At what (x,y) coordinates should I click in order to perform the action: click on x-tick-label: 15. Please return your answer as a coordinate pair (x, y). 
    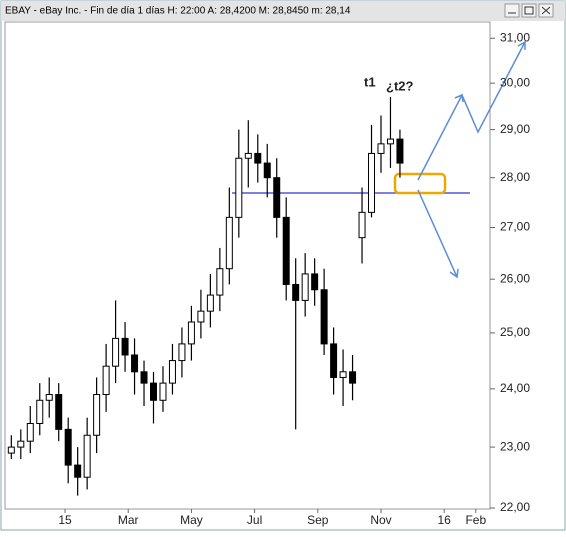
    Looking at the image, I should click on (65, 520).